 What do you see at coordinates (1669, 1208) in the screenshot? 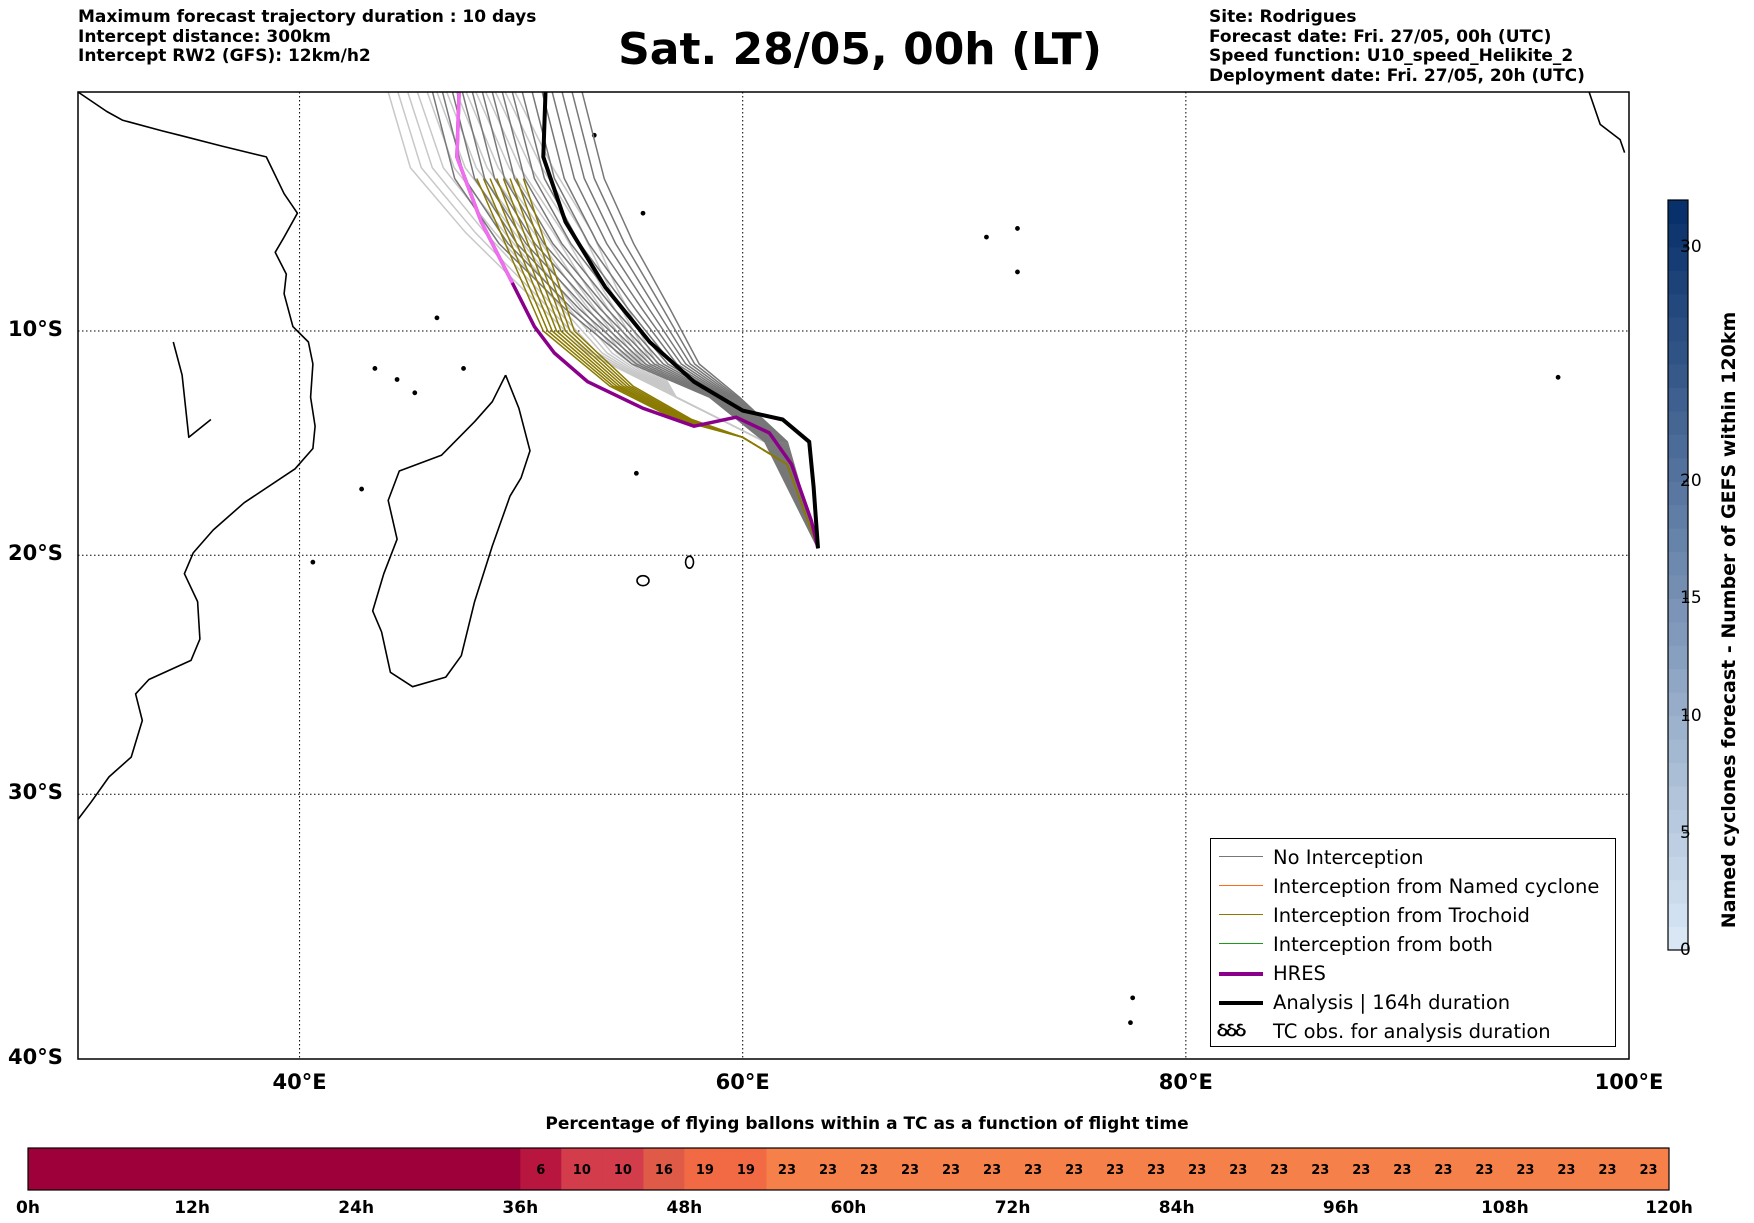
I see `timeline-tick-label: 120h` at bounding box center [1669, 1208].